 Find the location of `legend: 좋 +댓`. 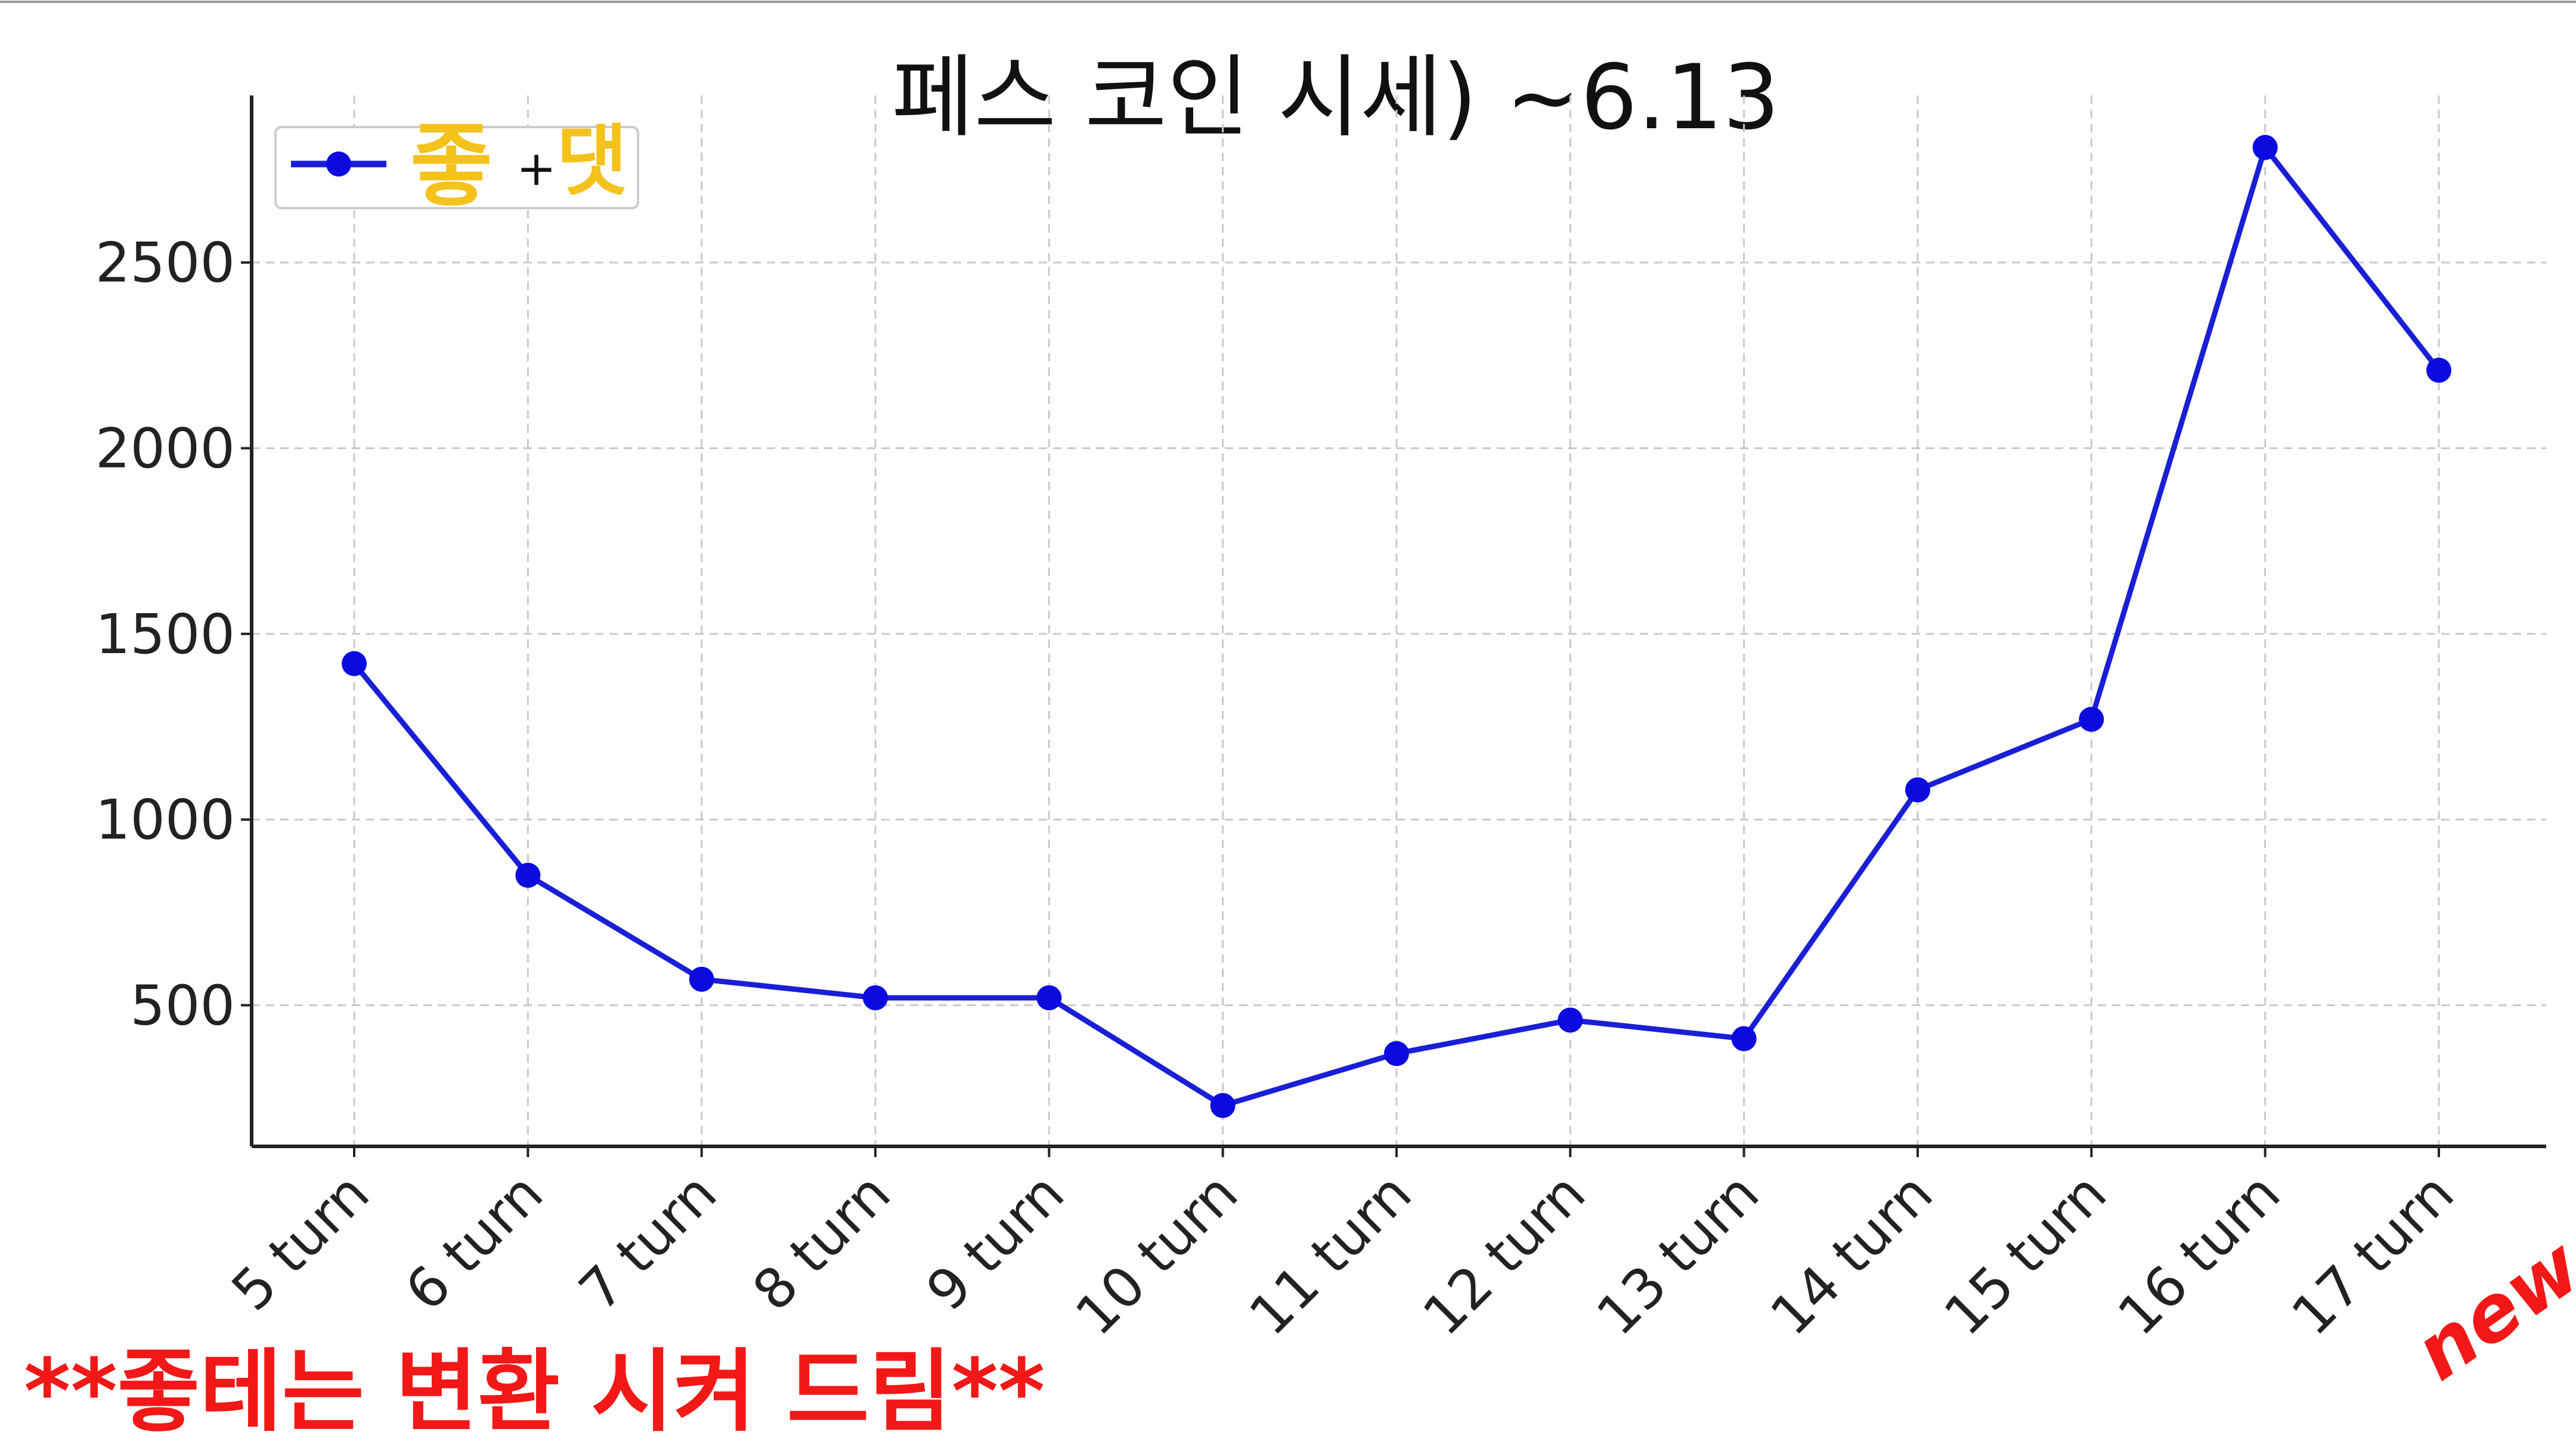

legend: 좋 +댓 is located at coordinates (457, 167).